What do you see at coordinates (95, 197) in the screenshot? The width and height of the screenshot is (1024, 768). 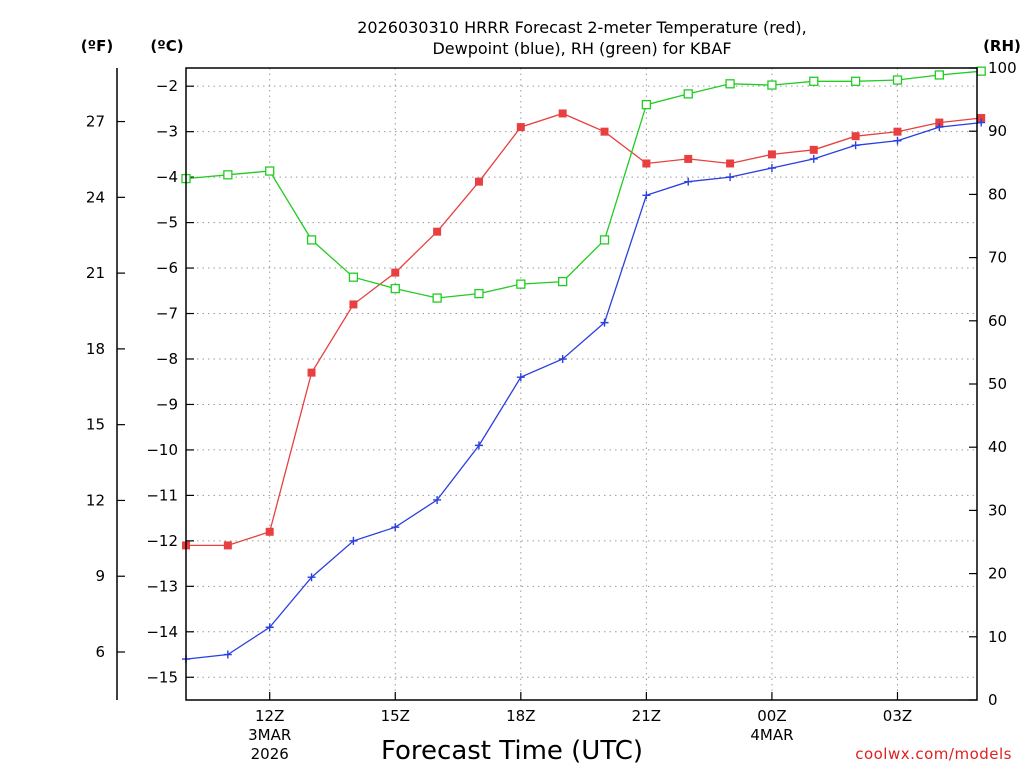 I see `fahrenheit-tick-label-24: 24` at bounding box center [95, 197].